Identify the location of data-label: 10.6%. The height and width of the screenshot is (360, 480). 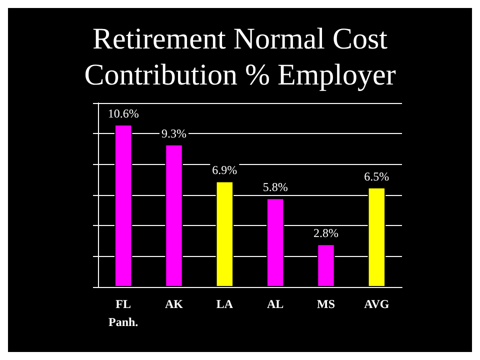
(123, 113).